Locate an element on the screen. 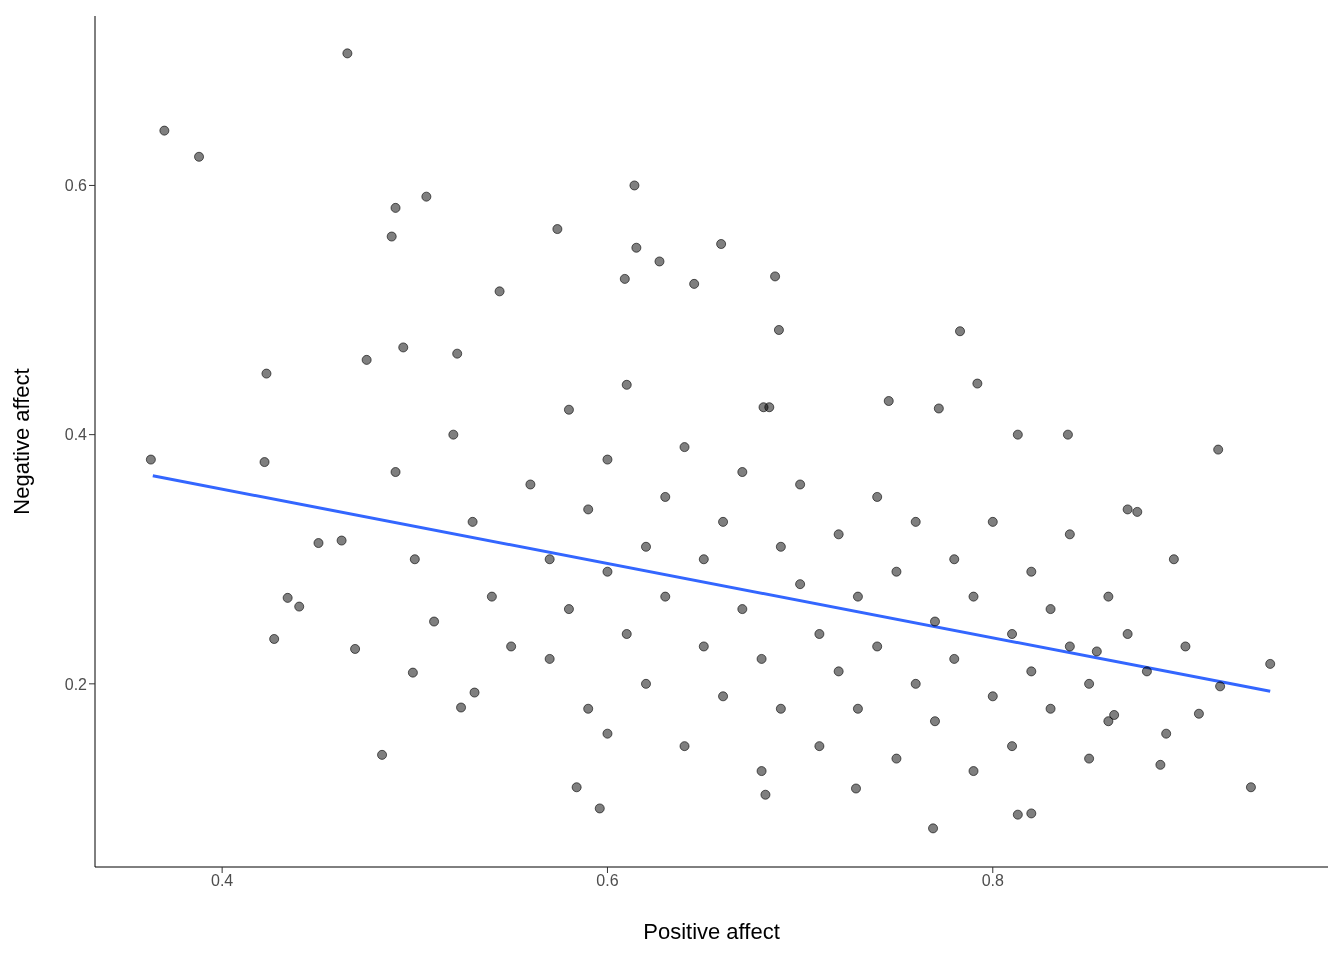 This screenshot has width=1344, height=960. x-tick-label: 0.8 is located at coordinates (992, 881).